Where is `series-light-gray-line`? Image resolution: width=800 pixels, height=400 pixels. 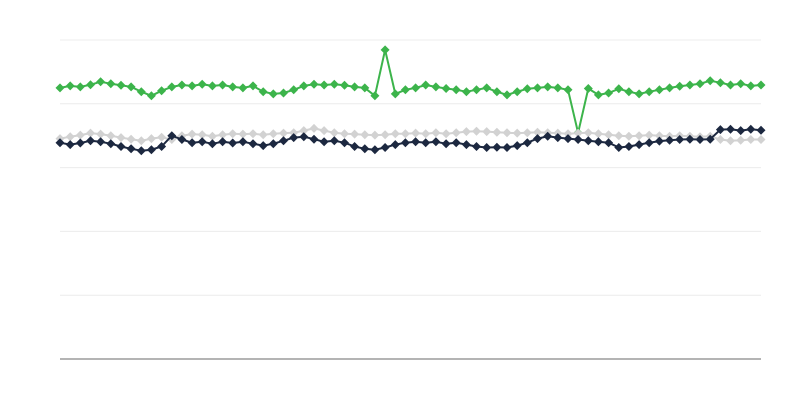
series-light-gray-line is located at coordinates (410, 134).